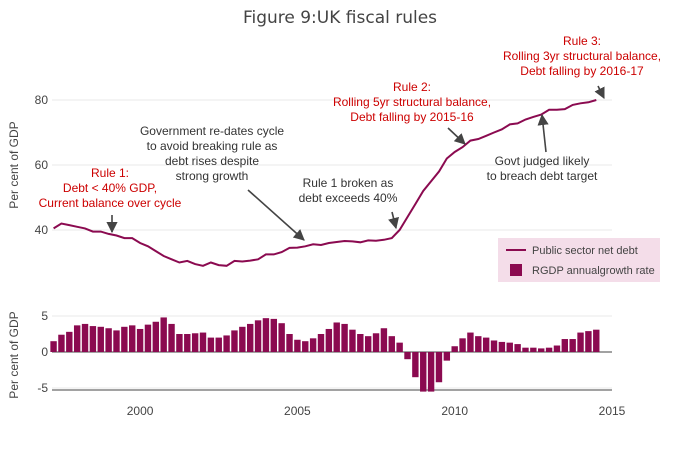  What do you see at coordinates (44, 352) in the screenshot?
I see `bottom-y-tick-label: 0` at bounding box center [44, 352].